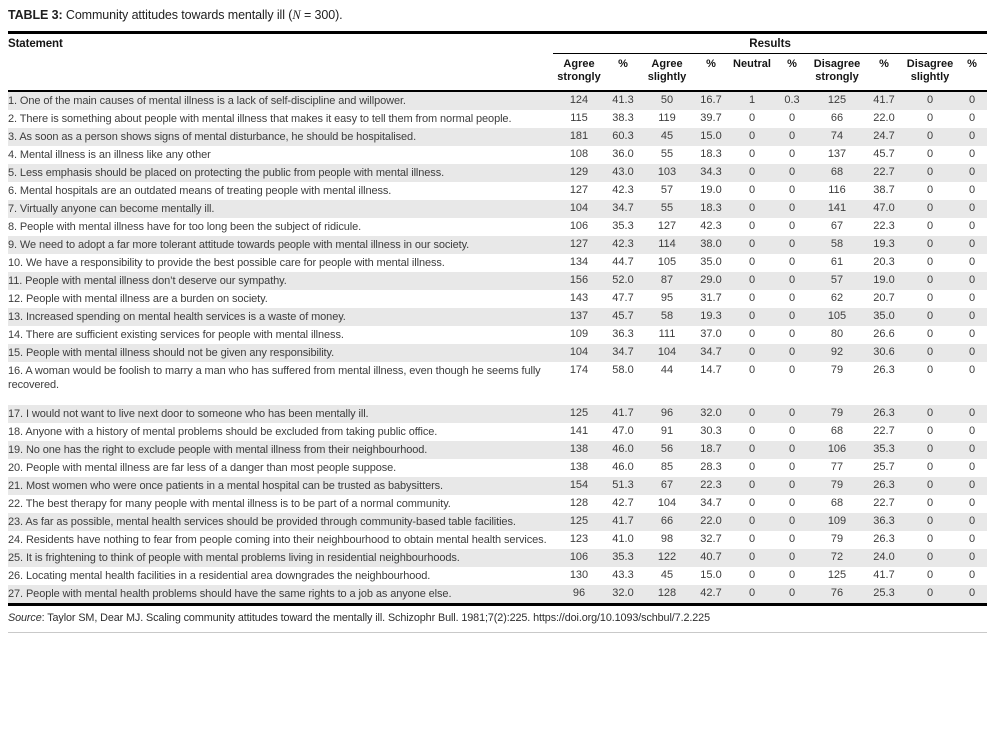 The image size is (995, 750). Describe the element at coordinates (711, 64) in the screenshot. I see `column-header: %` at that location.